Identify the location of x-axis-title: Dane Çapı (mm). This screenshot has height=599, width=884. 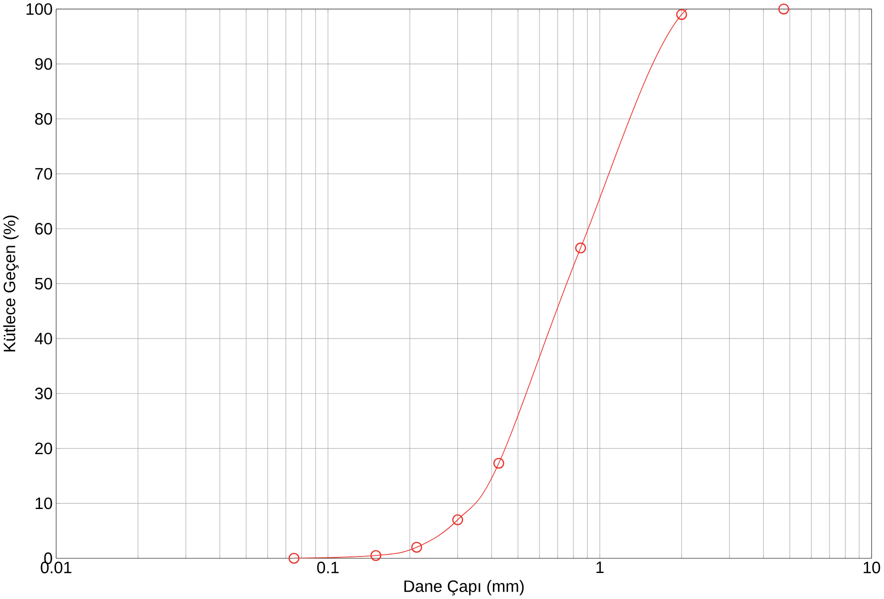
(464, 588).